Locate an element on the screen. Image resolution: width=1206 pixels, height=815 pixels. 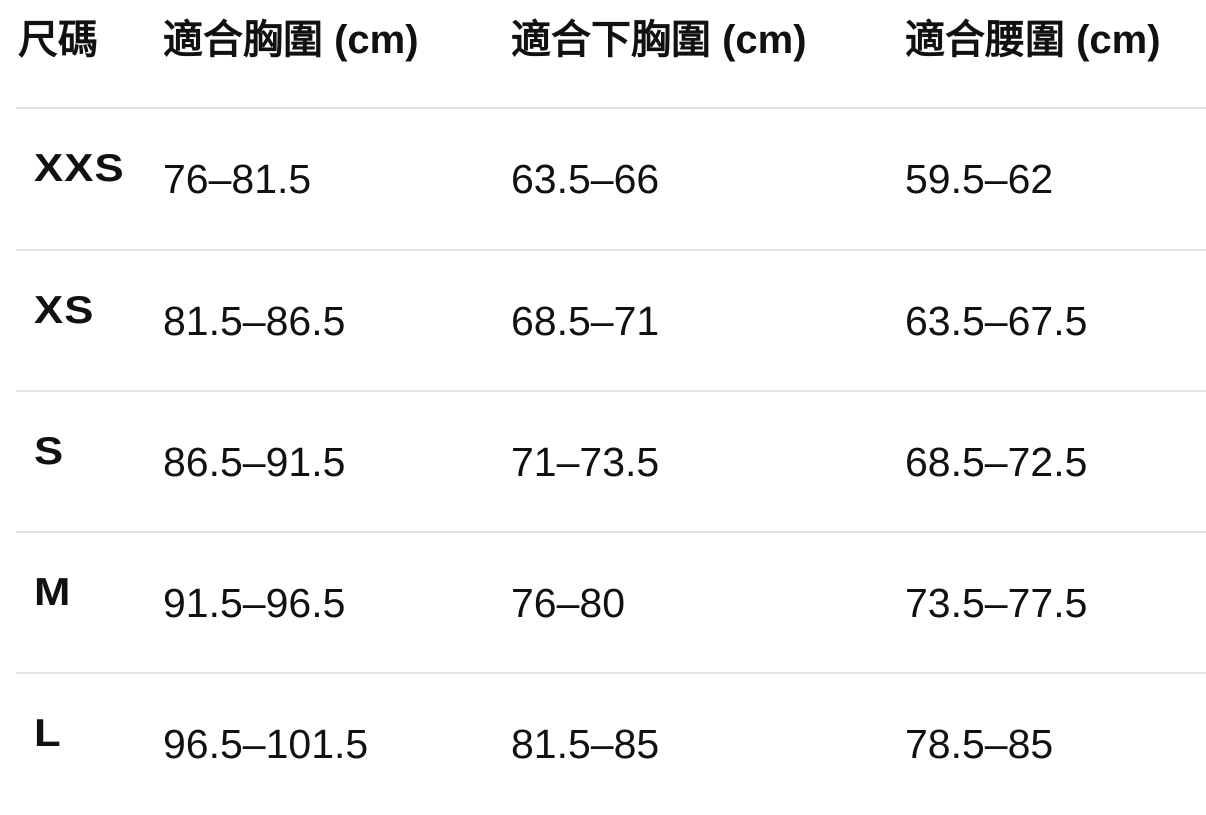
waist-value: 68.5–72.5 is located at coordinates (996, 462).